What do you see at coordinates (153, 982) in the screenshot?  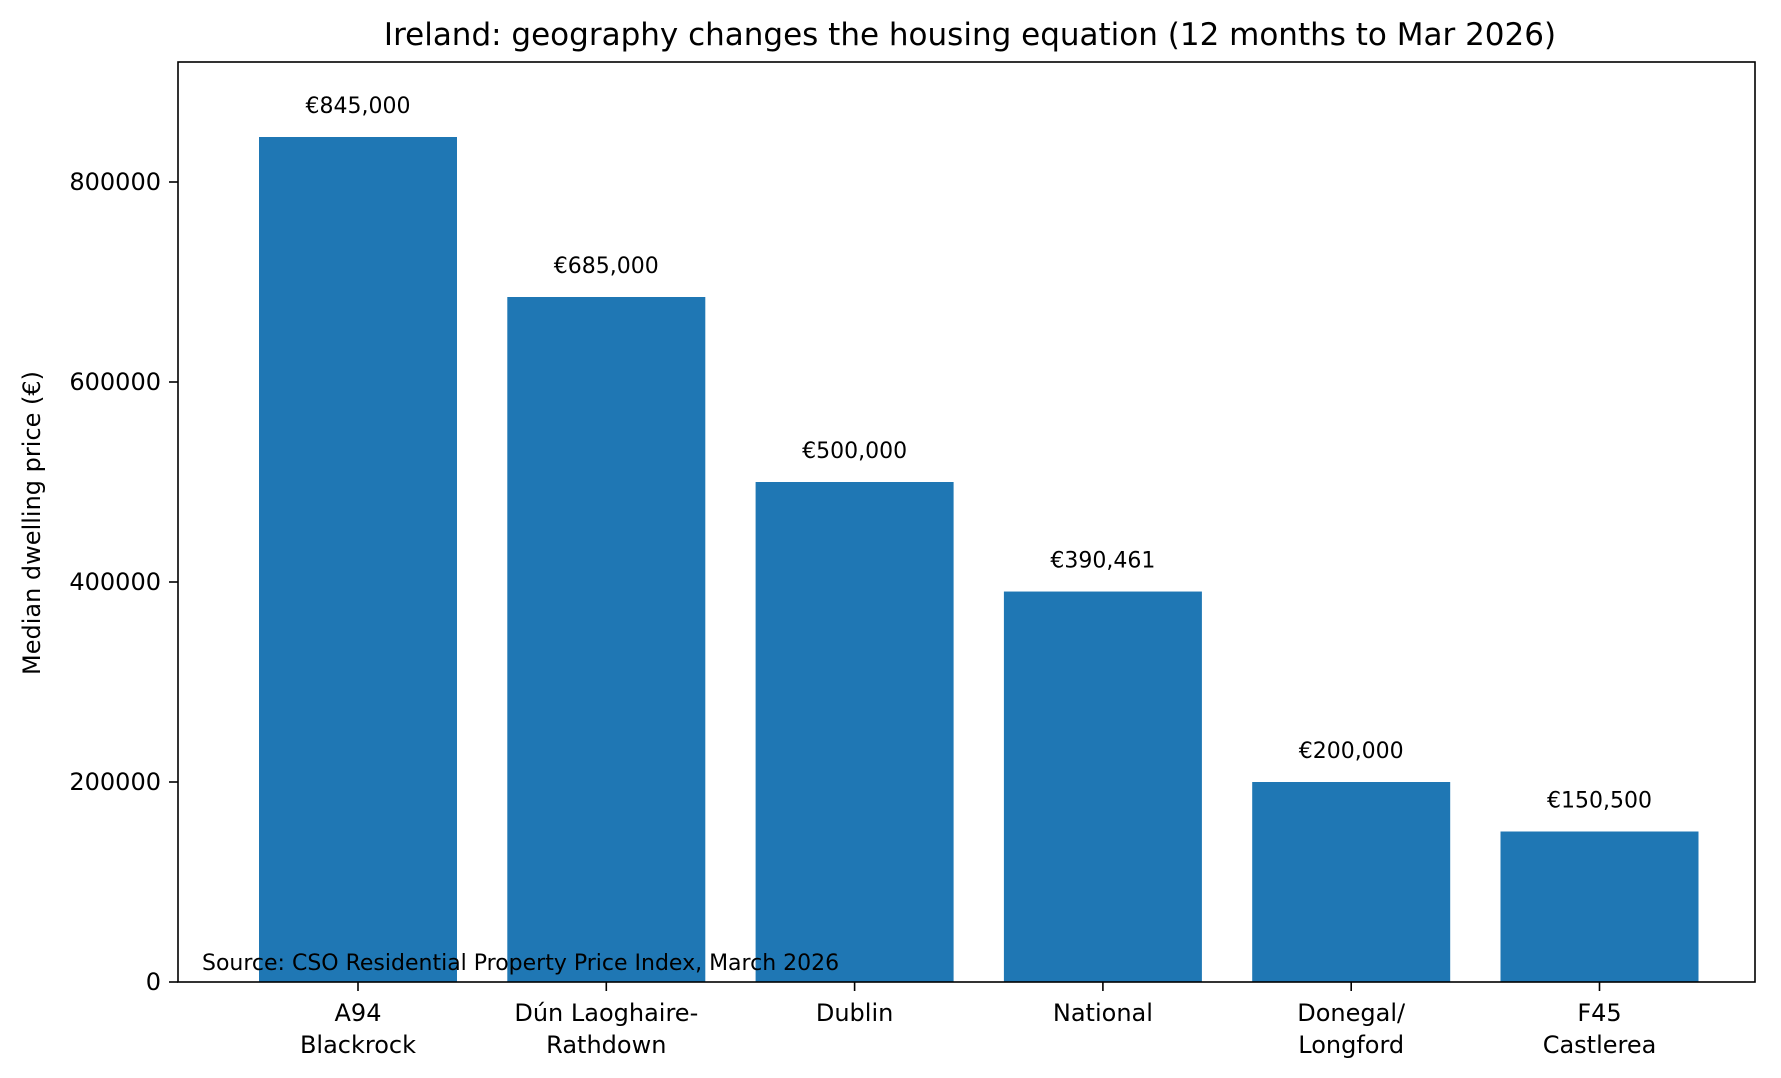 I see `y-tick-label-0: 0` at bounding box center [153, 982].